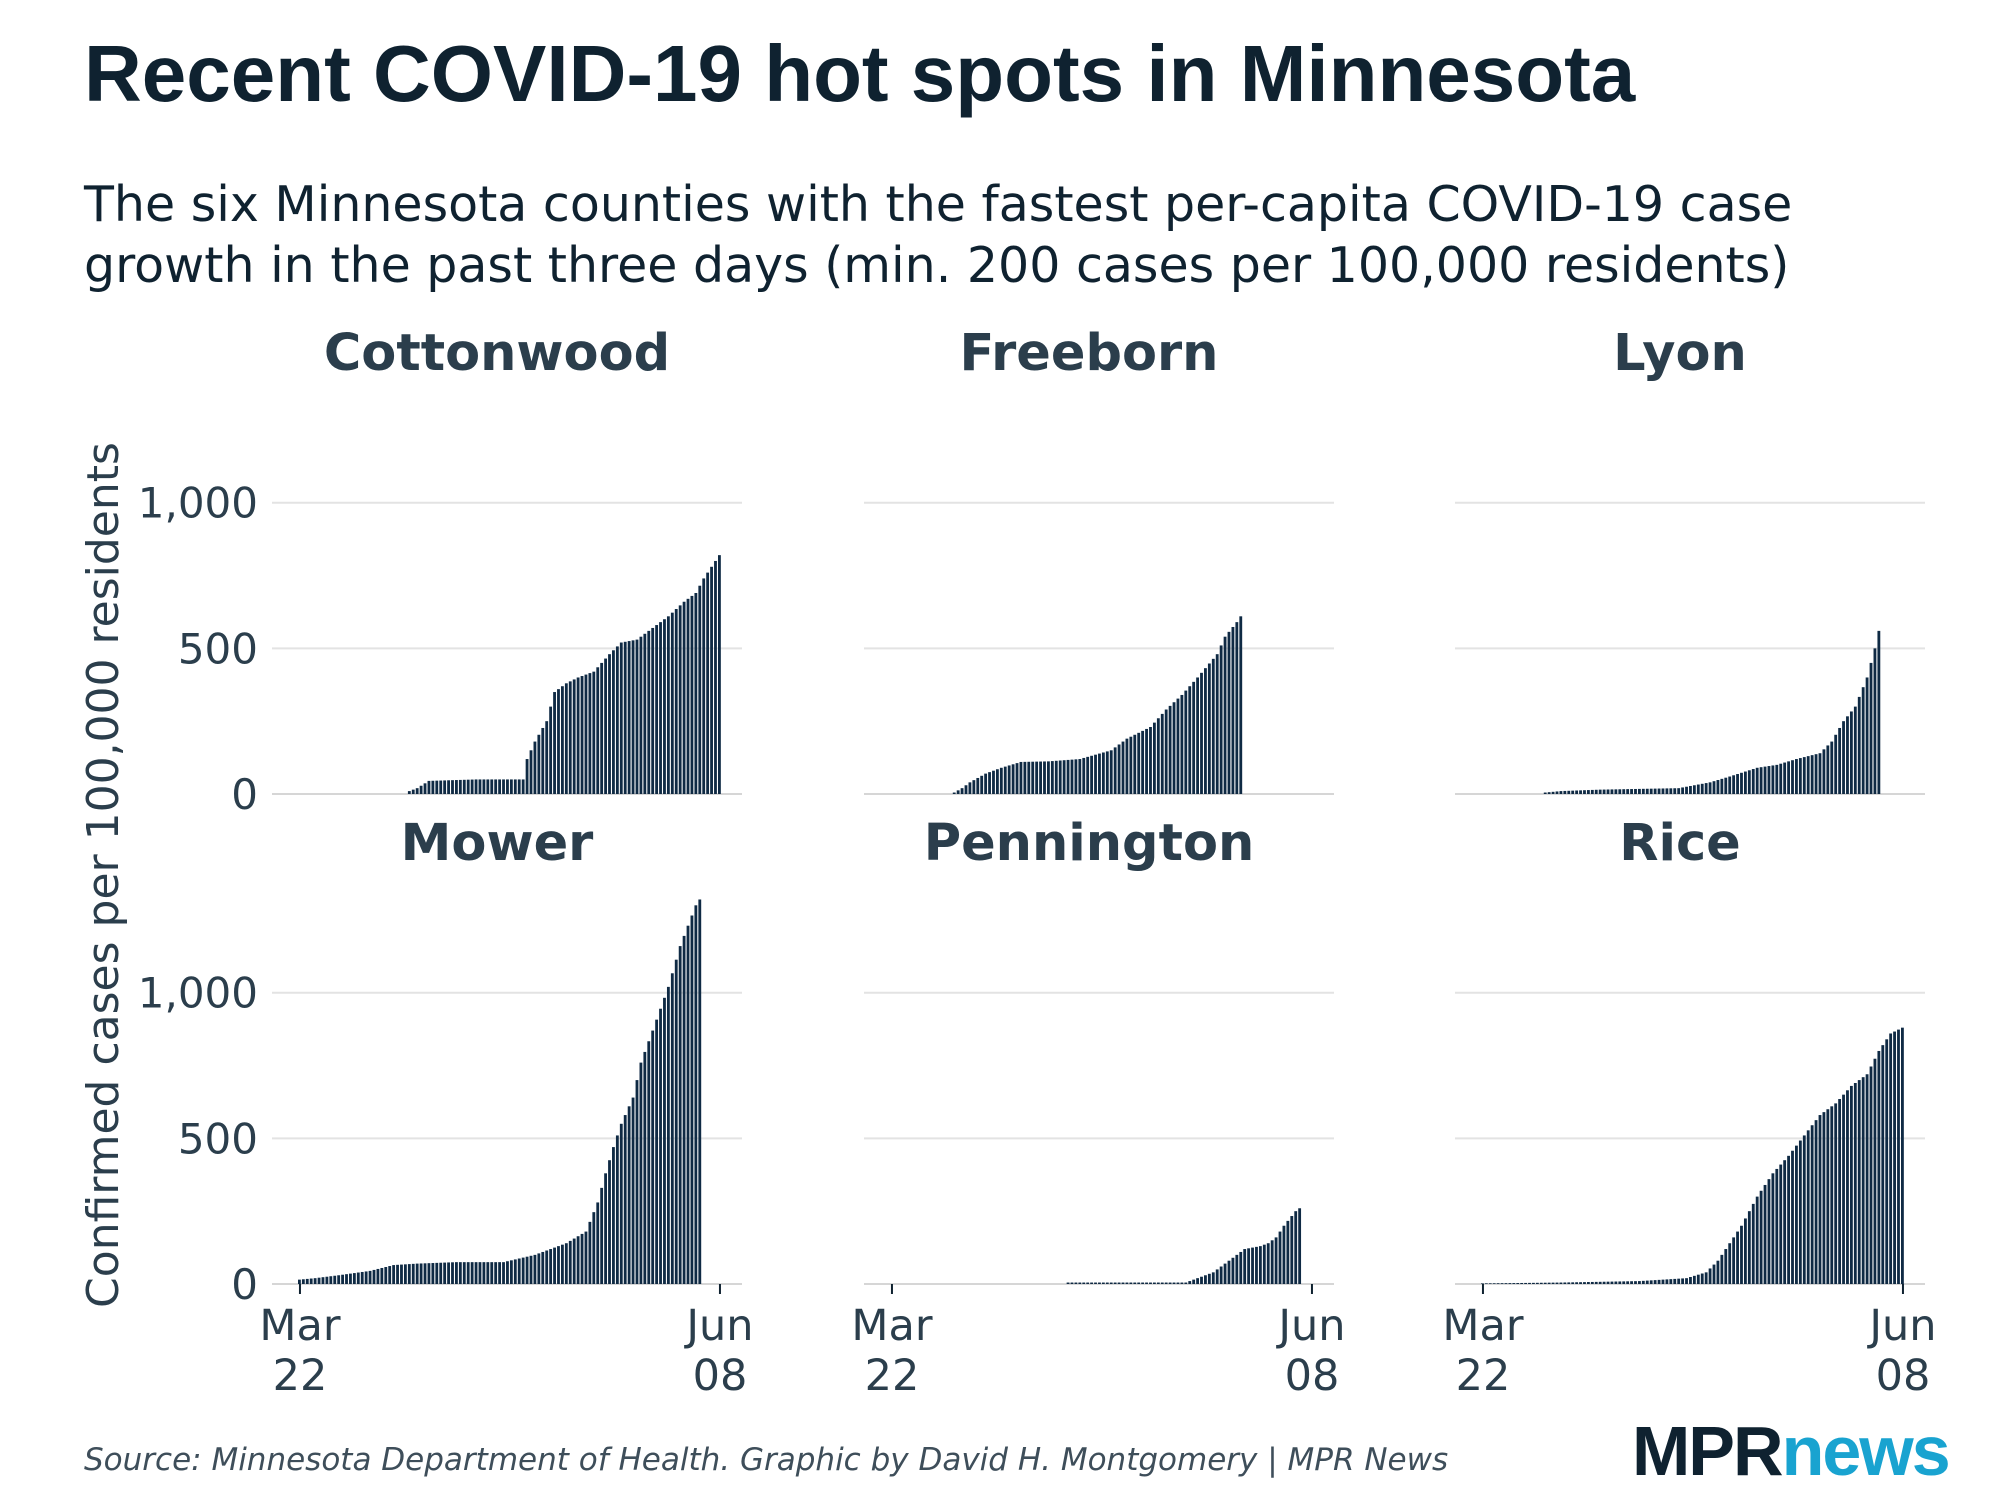 This screenshot has height=1500, width=2000. Describe the element at coordinates (500, 1092) in the screenshot. I see `bars` at that location.